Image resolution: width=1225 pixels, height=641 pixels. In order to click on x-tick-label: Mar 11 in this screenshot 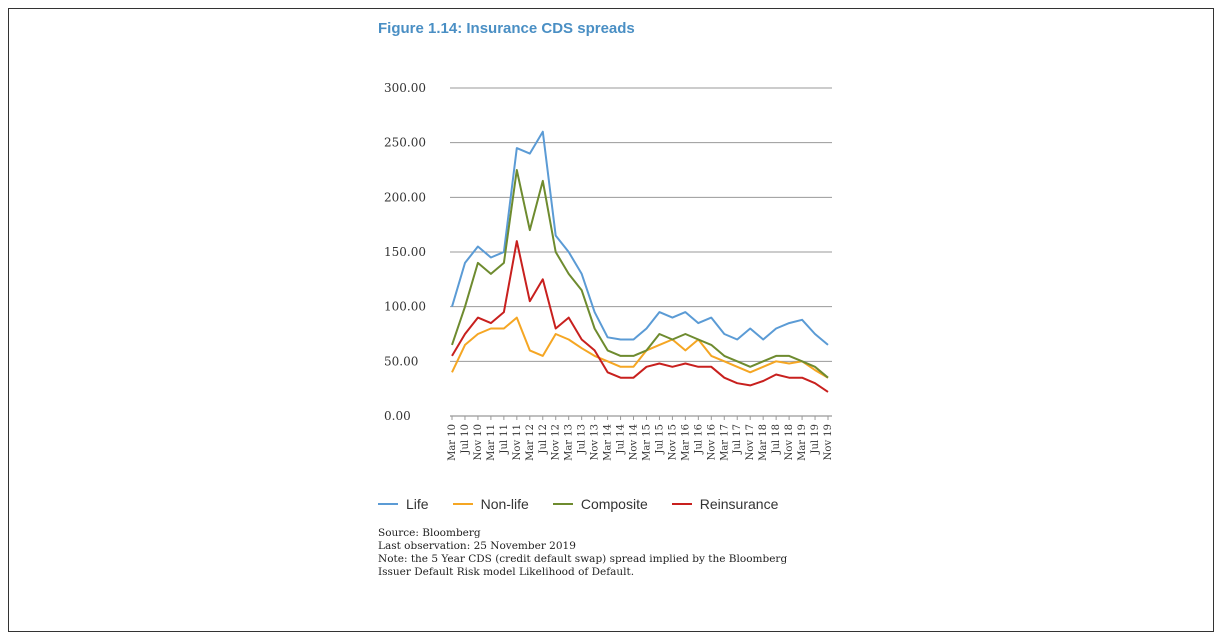, I will do `click(491, 442)`.